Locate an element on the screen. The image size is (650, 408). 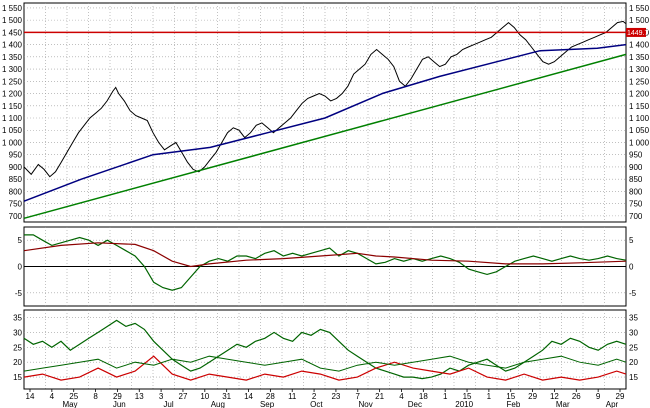
date-tick-label: 27 is located at coordinates (183, 396).